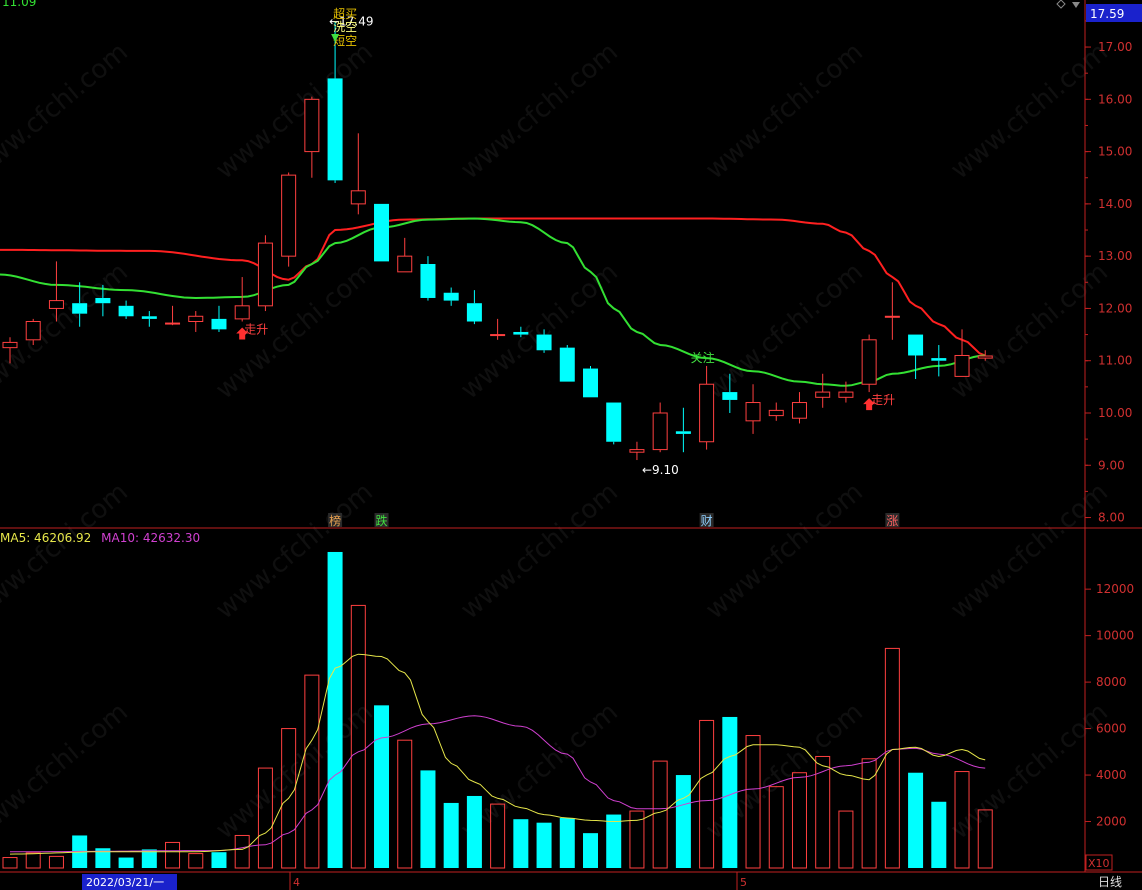 This screenshot has height=890, width=1142. I want to click on volume-tick-label: 6000, so click(1111, 729).